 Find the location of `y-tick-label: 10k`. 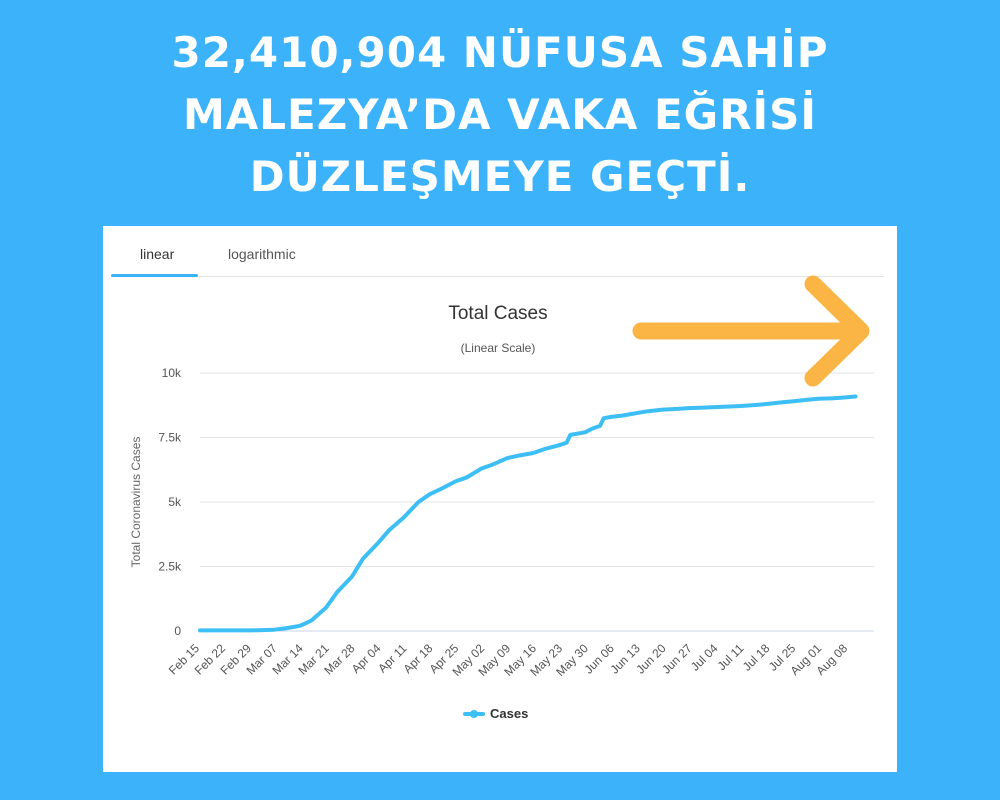

y-tick-label: 10k is located at coordinates (172, 373).